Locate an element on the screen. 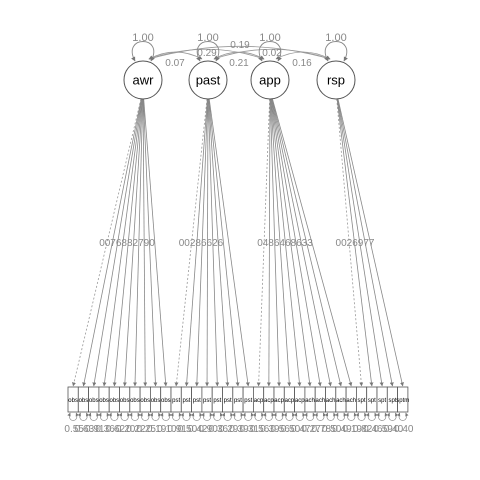 Image resolution: width=480 pixels, height=480 pixels. covariance-label: 0.16 is located at coordinates (302, 63).